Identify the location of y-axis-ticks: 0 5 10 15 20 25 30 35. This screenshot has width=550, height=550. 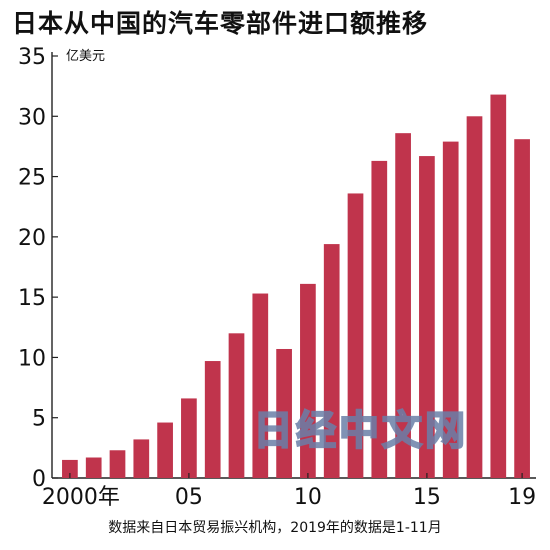
(38, 268).